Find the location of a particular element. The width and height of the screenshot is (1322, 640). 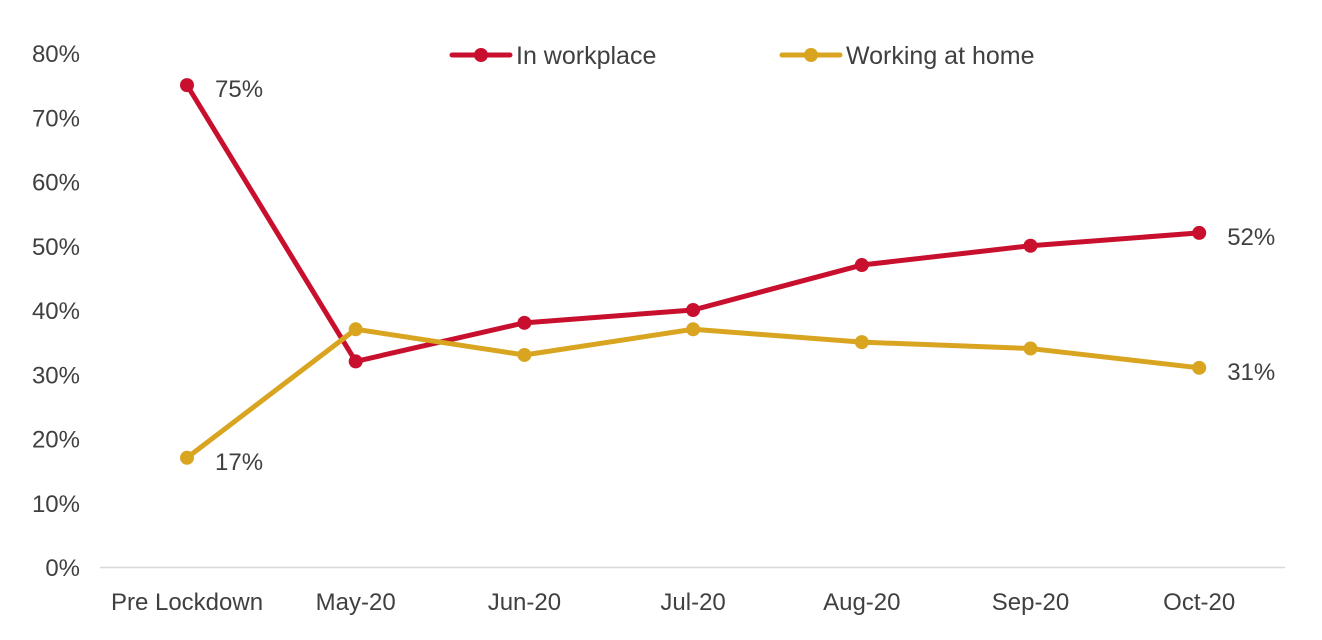

y-tick-label: 80% is located at coordinates (56, 54).